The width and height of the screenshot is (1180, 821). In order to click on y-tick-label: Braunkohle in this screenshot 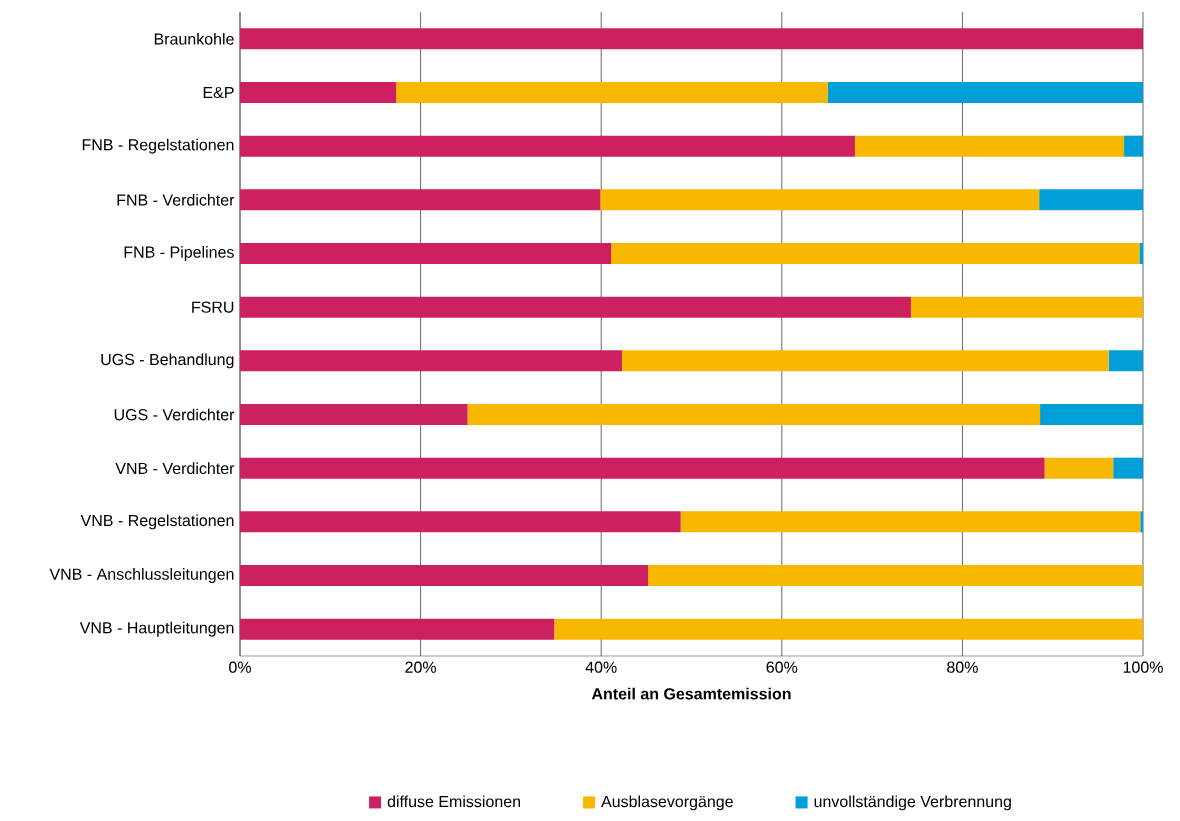, I will do `click(194, 38)`.